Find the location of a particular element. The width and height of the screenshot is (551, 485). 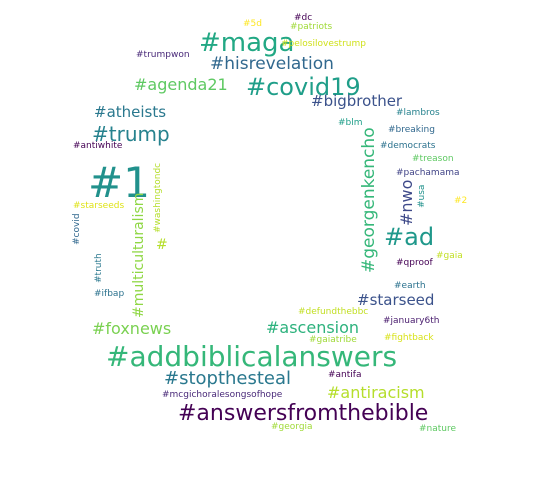

word-pachamama: #pachamama is located at coordinates (428, 173).